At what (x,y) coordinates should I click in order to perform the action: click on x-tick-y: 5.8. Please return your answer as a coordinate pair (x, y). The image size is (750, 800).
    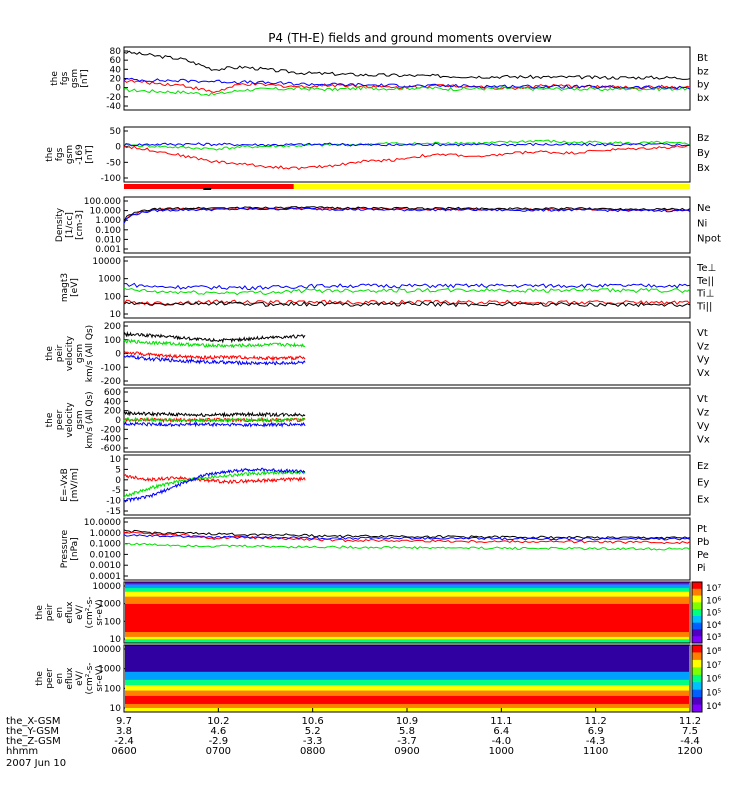
    Looking at the image, I should click on (407, 731).